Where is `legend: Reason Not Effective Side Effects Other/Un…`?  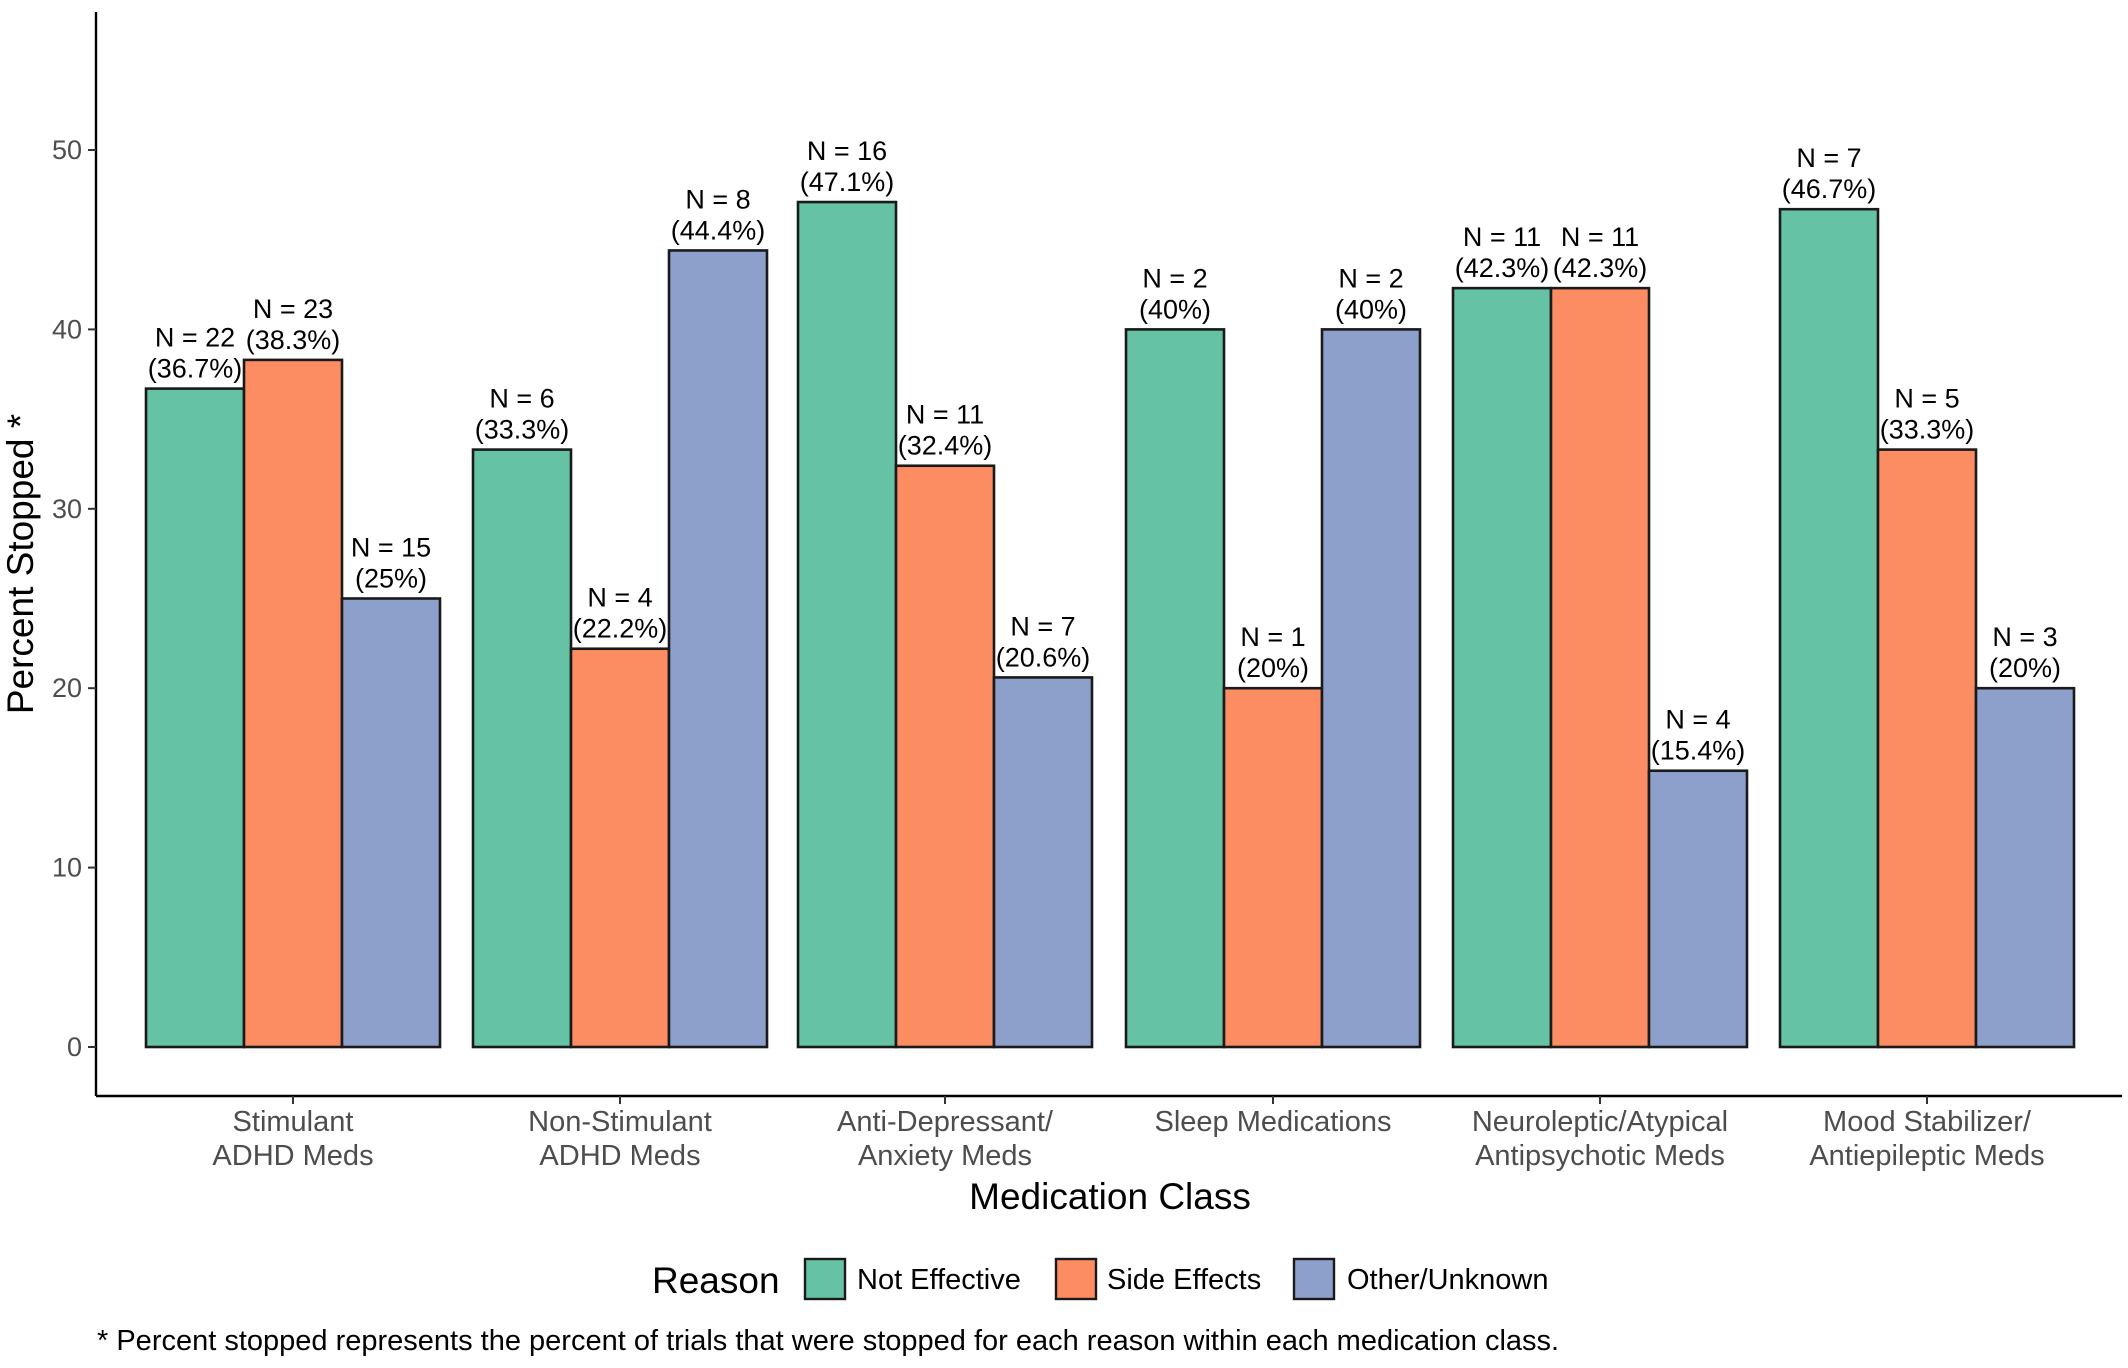
legend: Reason Not Effective Side Effects Other/Un… is located at coordinates (1100, 1279).